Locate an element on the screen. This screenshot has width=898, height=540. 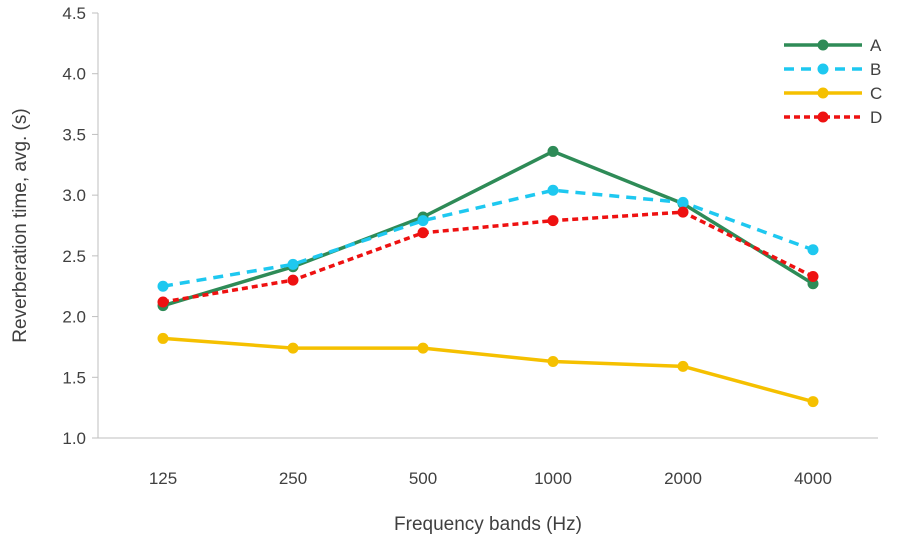
series-line-D is located at coordinates (488, 257).